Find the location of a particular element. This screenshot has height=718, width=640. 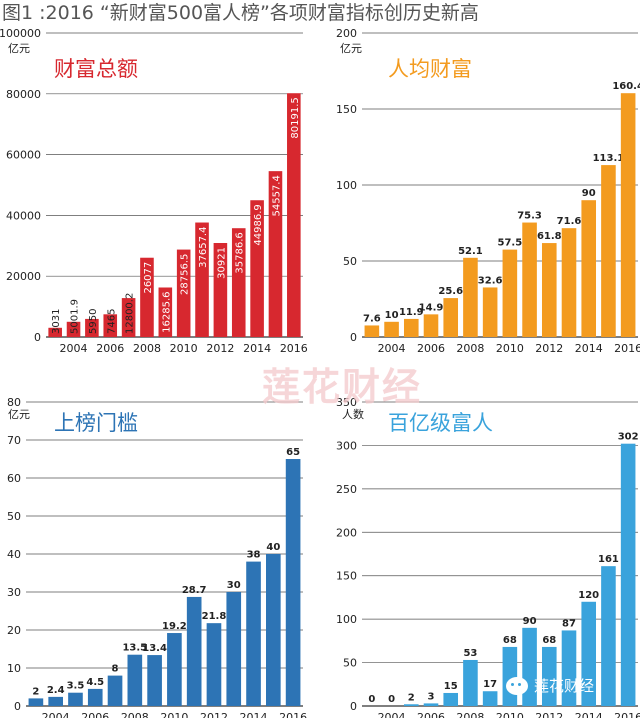

bar-value-label: 37657.4 is located at coordinates (203, 247).